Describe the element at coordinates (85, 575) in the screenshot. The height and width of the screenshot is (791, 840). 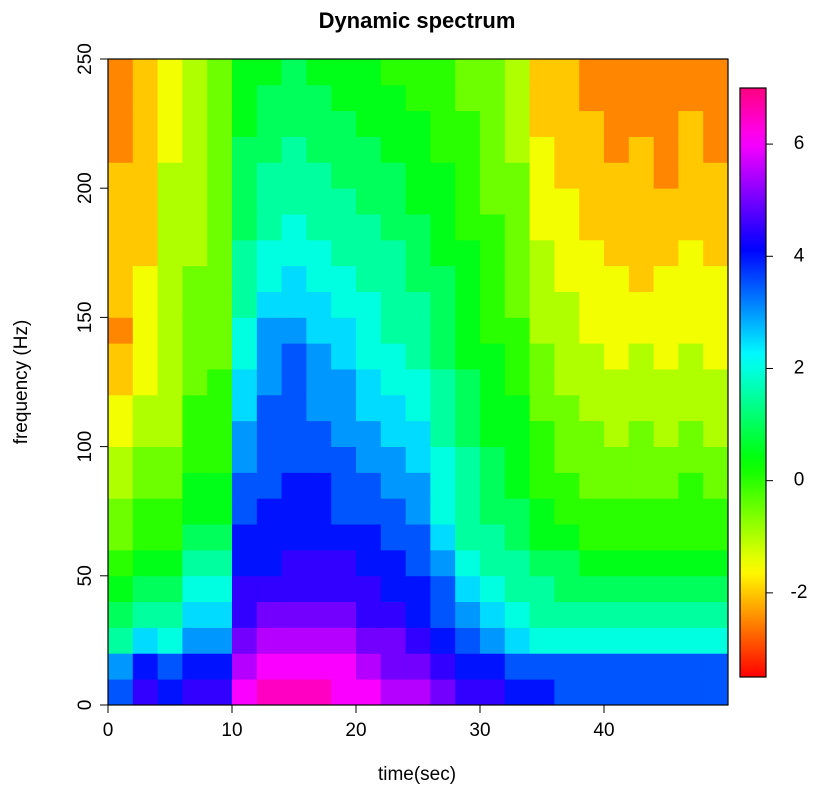
I see `y-tick-label: 50` at that location.